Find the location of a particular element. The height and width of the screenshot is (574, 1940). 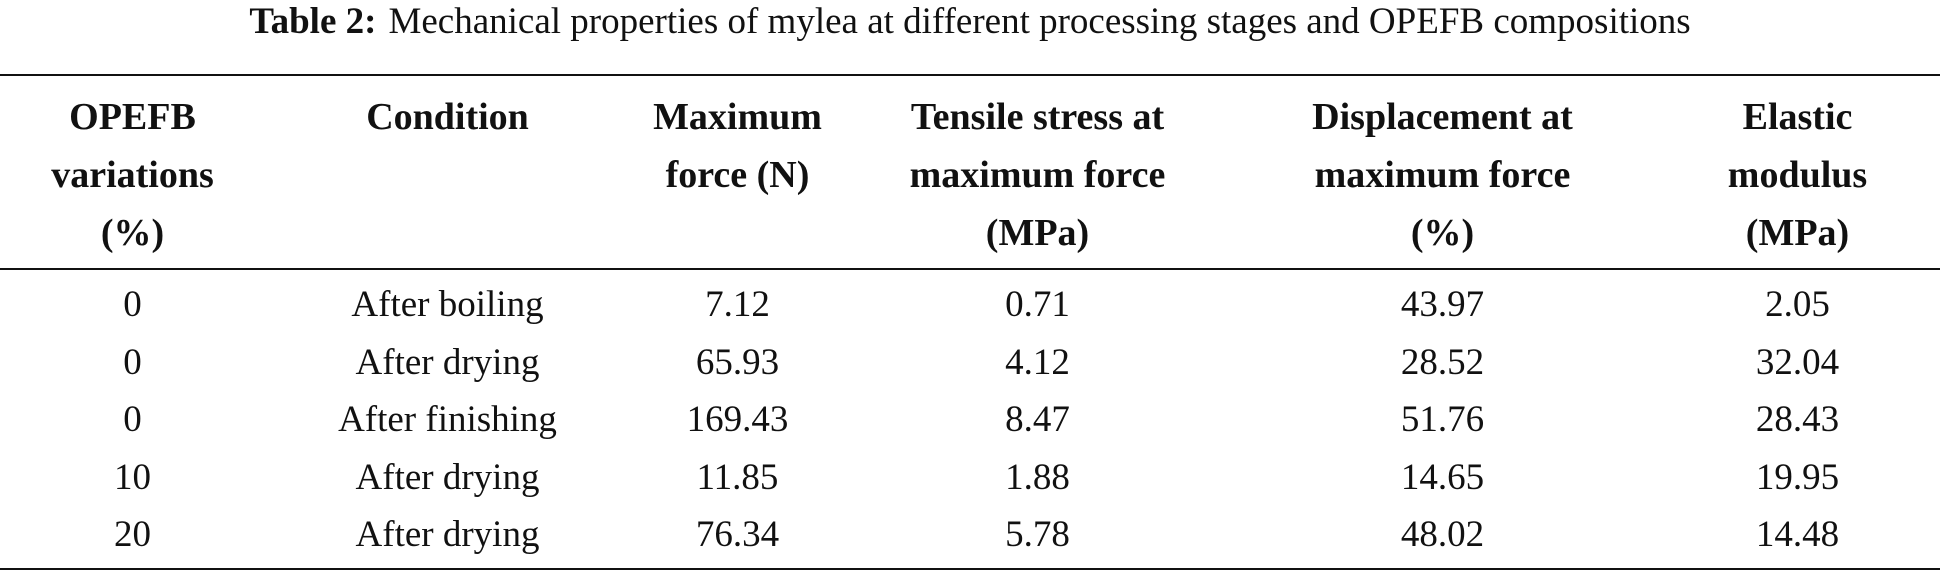

cell-opefb: 10 is located at coordinates (132, 477).